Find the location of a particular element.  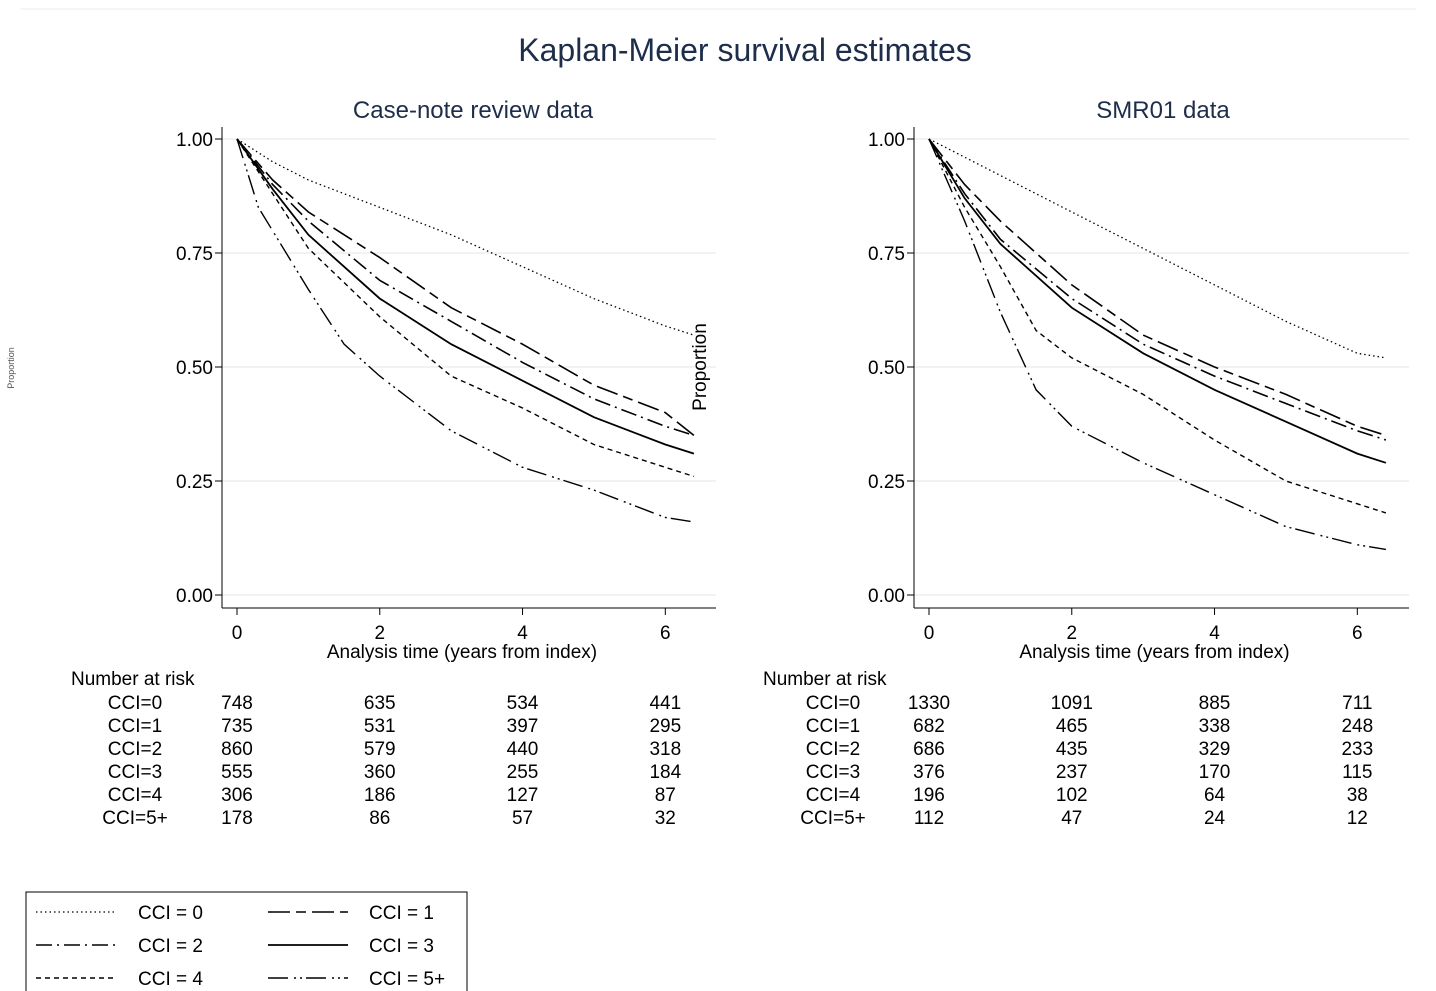

risk-count: 184 is located at coordinates (665, 772).